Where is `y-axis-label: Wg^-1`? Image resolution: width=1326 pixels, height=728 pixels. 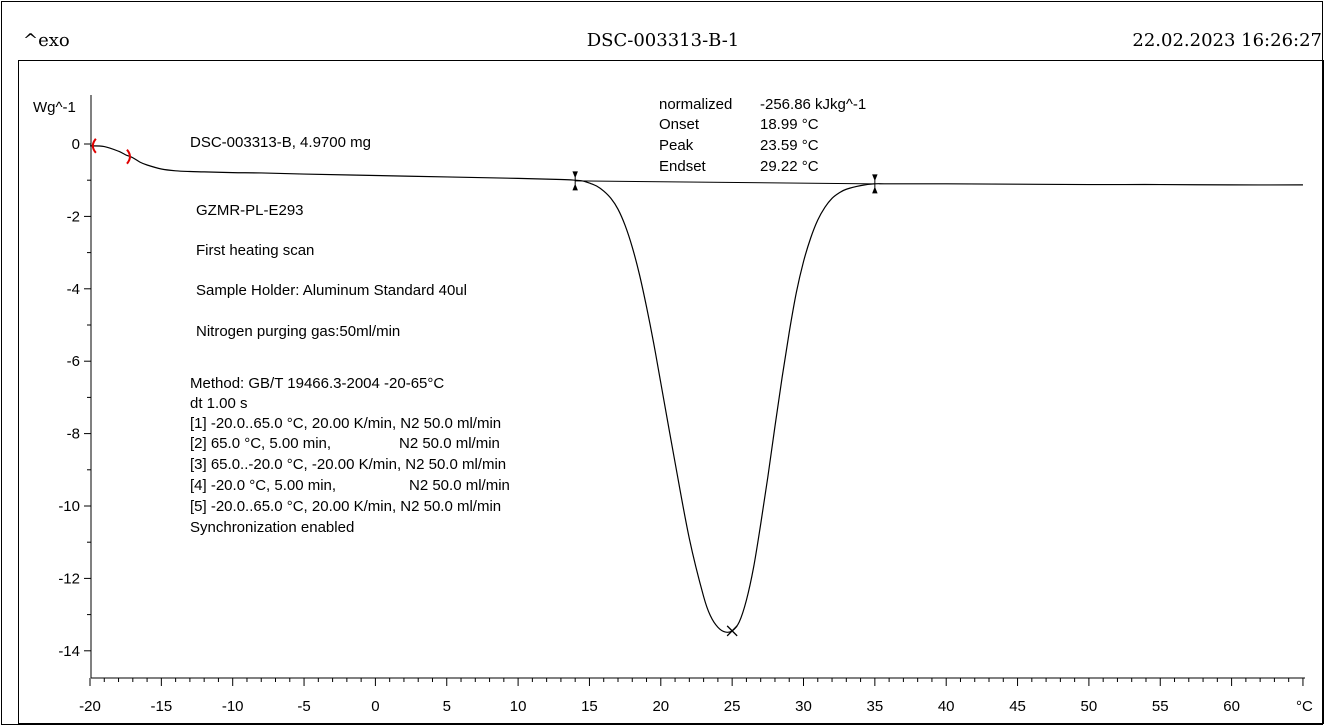
y-axis-label: Wg^-1 is located at coordinates (54, 107).